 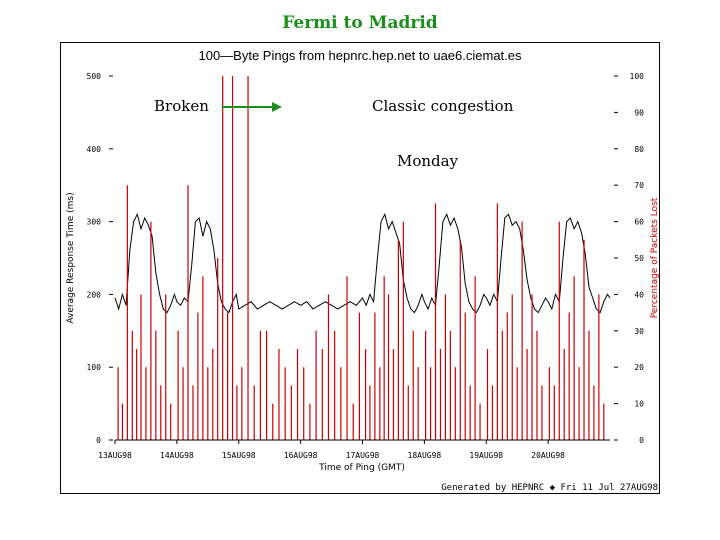 What do you see at coordinates (363, 455) in the screenshot?
I see `x-tick-label: 17AUG98` at bounding box center [363, 455].